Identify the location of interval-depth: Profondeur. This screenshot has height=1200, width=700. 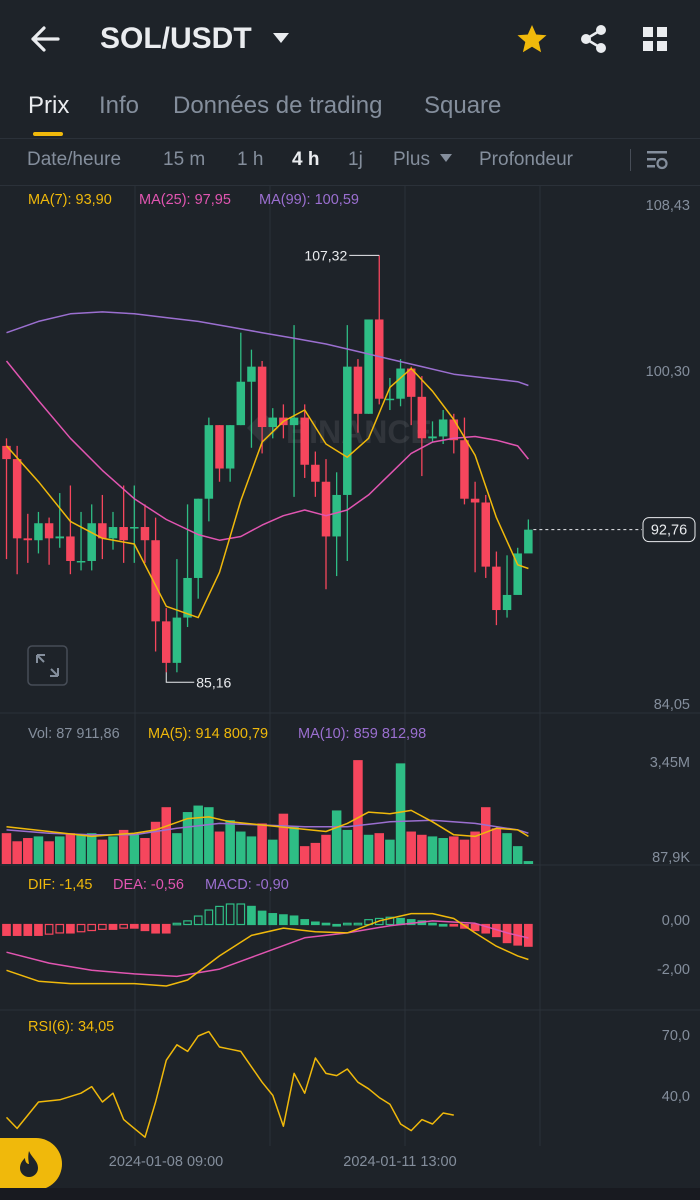
(526, 159).